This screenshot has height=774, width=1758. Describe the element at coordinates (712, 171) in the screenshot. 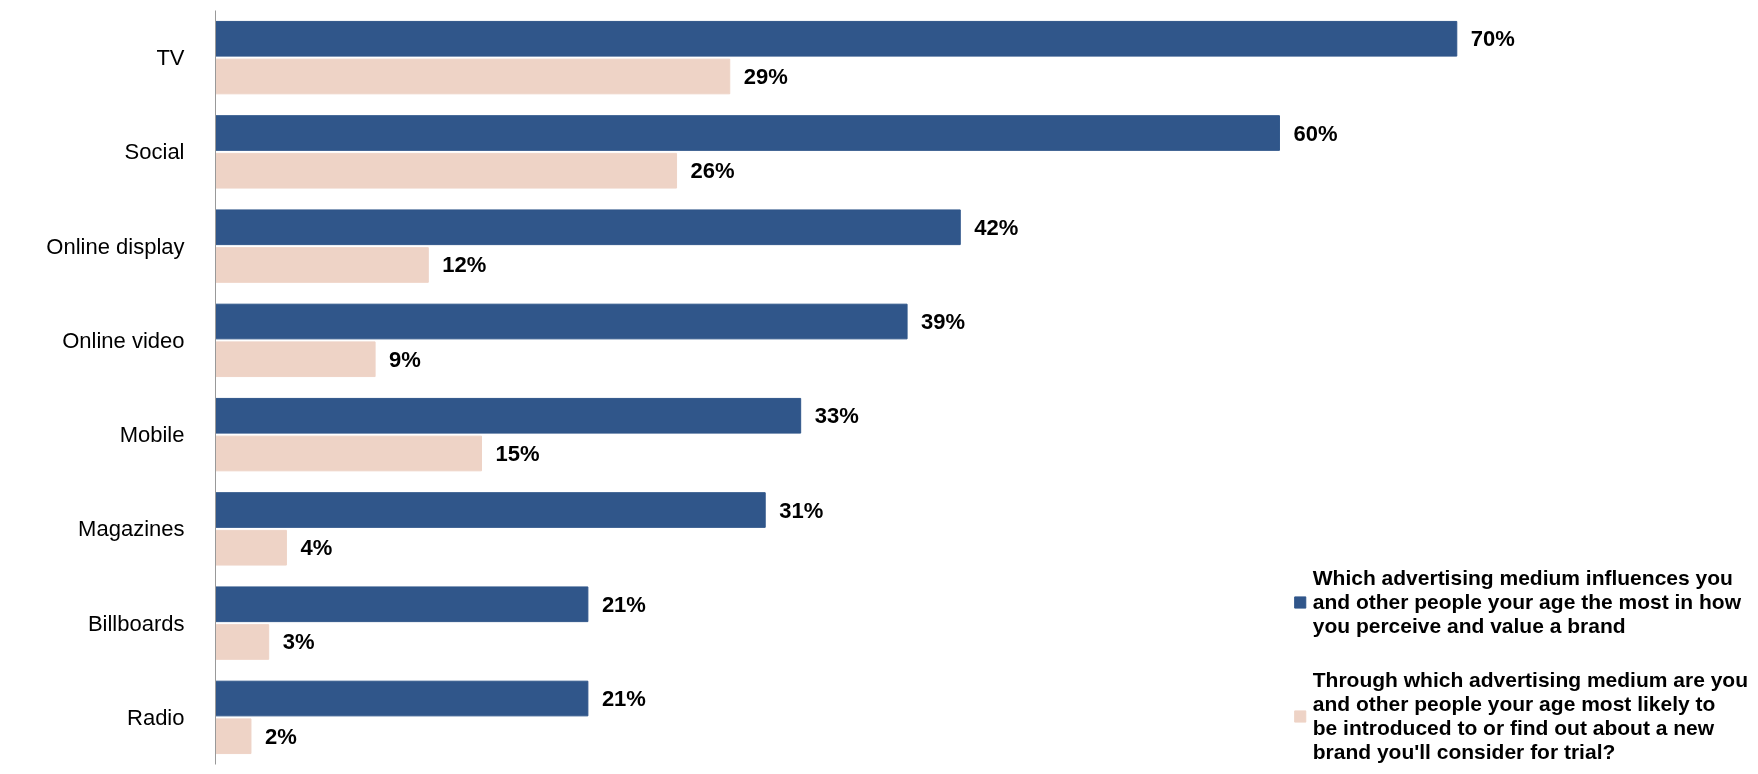

I see `data-label: 26%` at that location.